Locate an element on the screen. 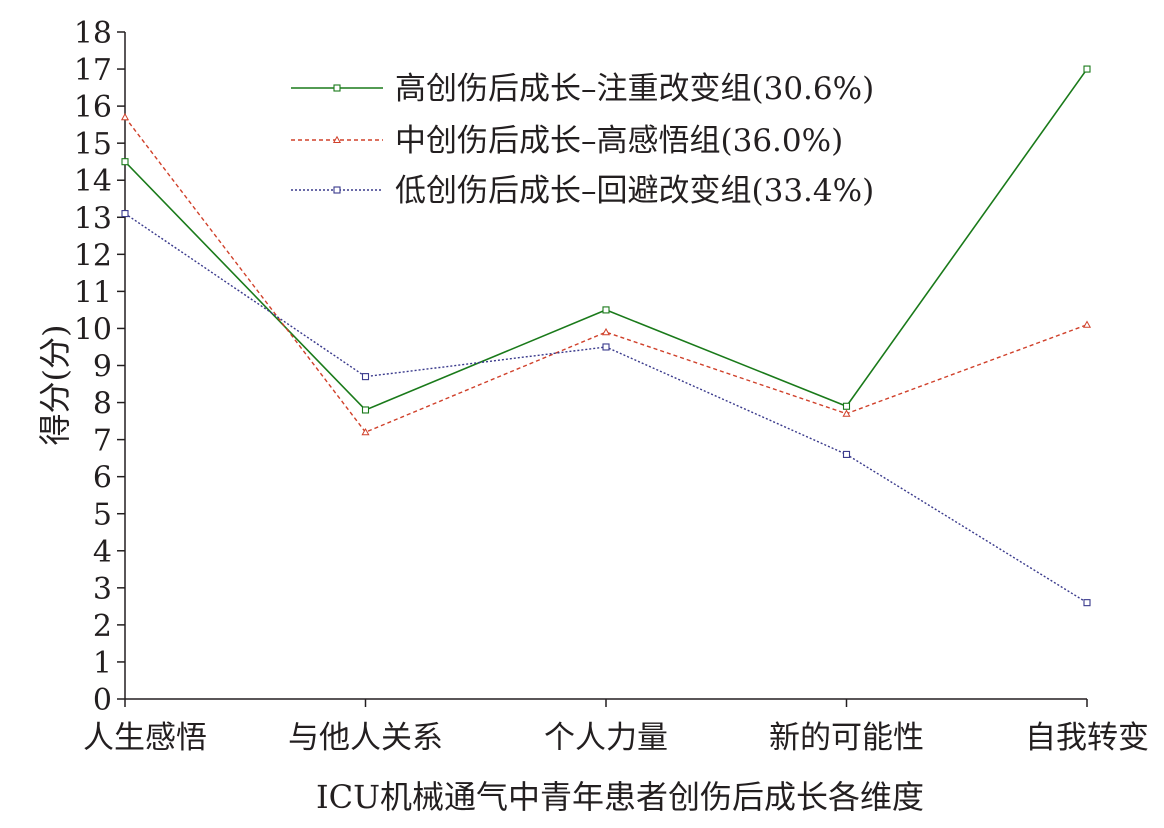 This screenshot has width=1164, height=828. legend-item: 低创伤后成长–回避改变组(33.4%) is located at coordinates (582, 191).